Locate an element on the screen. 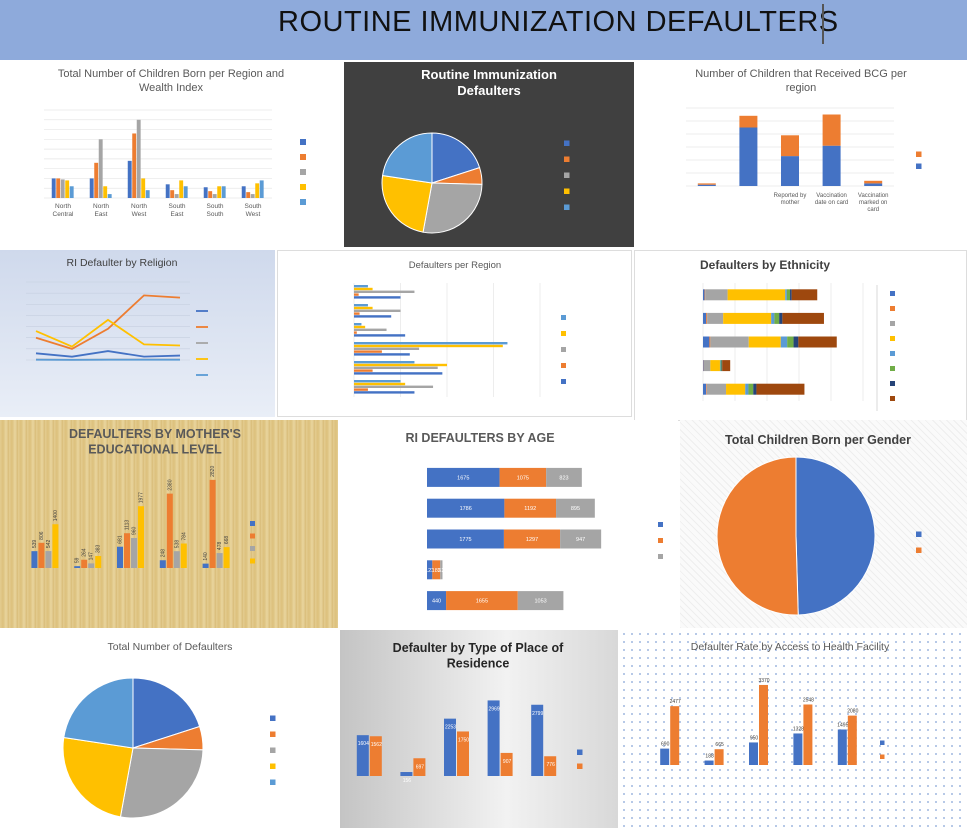 Image resolution: width=967 pixels, height=828 pixels. bar-hausa is located at coordinates (715, 366).